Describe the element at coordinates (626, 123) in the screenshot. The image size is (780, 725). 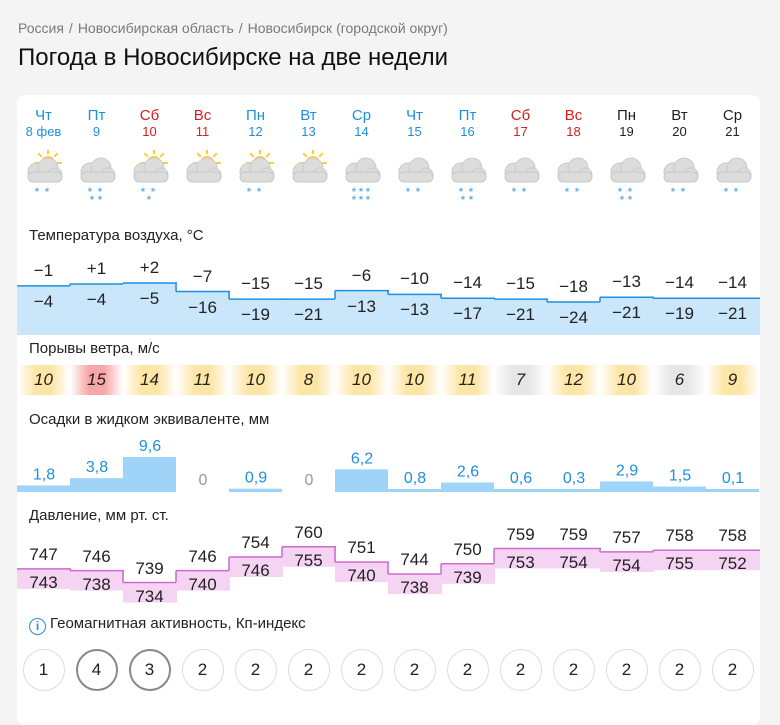
I see `day-column: Пн 19` at that location.